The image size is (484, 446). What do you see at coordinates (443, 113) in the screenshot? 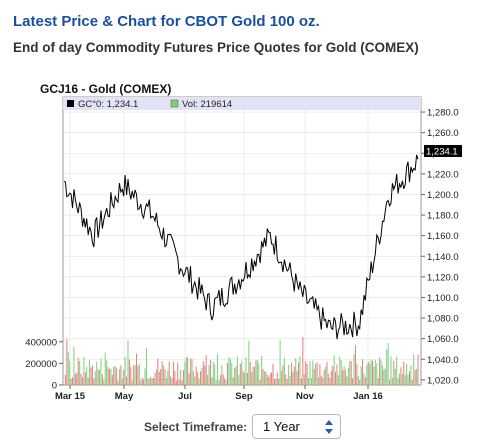
I see `y-tick-label: 1,280.0` at bounding box center [443, 113].